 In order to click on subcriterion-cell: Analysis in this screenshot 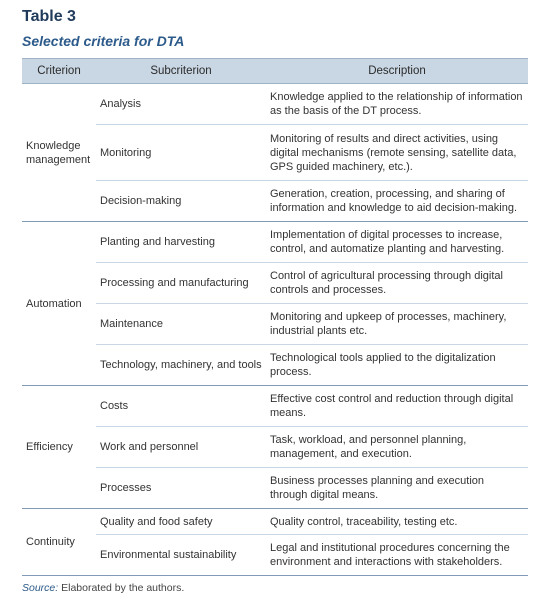, I will do `click(181, 104)`.